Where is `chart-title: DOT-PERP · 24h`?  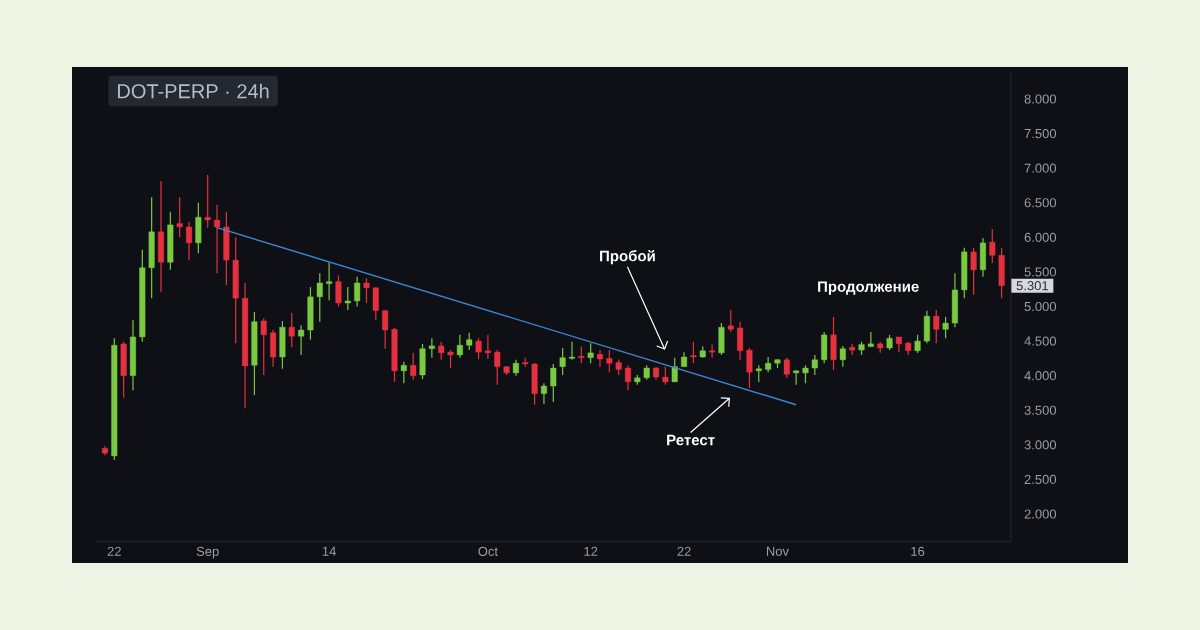 chart-title: DOT-PERP · 24h is located at coordinates (193, 91).